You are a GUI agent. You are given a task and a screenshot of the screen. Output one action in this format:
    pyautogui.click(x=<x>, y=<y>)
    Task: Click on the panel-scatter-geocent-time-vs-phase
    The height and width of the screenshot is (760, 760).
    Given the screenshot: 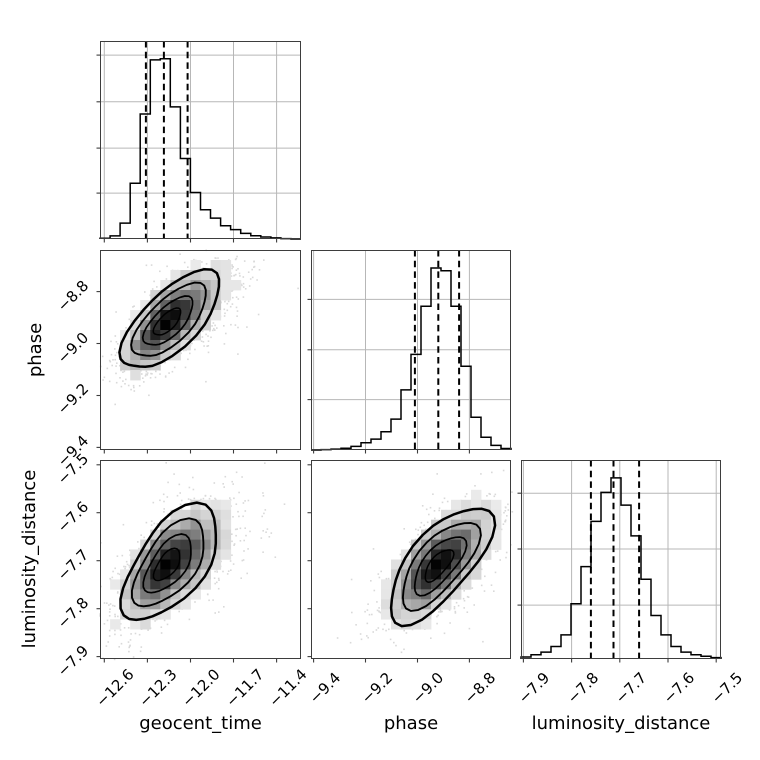 What is the action you would take?
    pyautogui.click(x=198, y=351)
    